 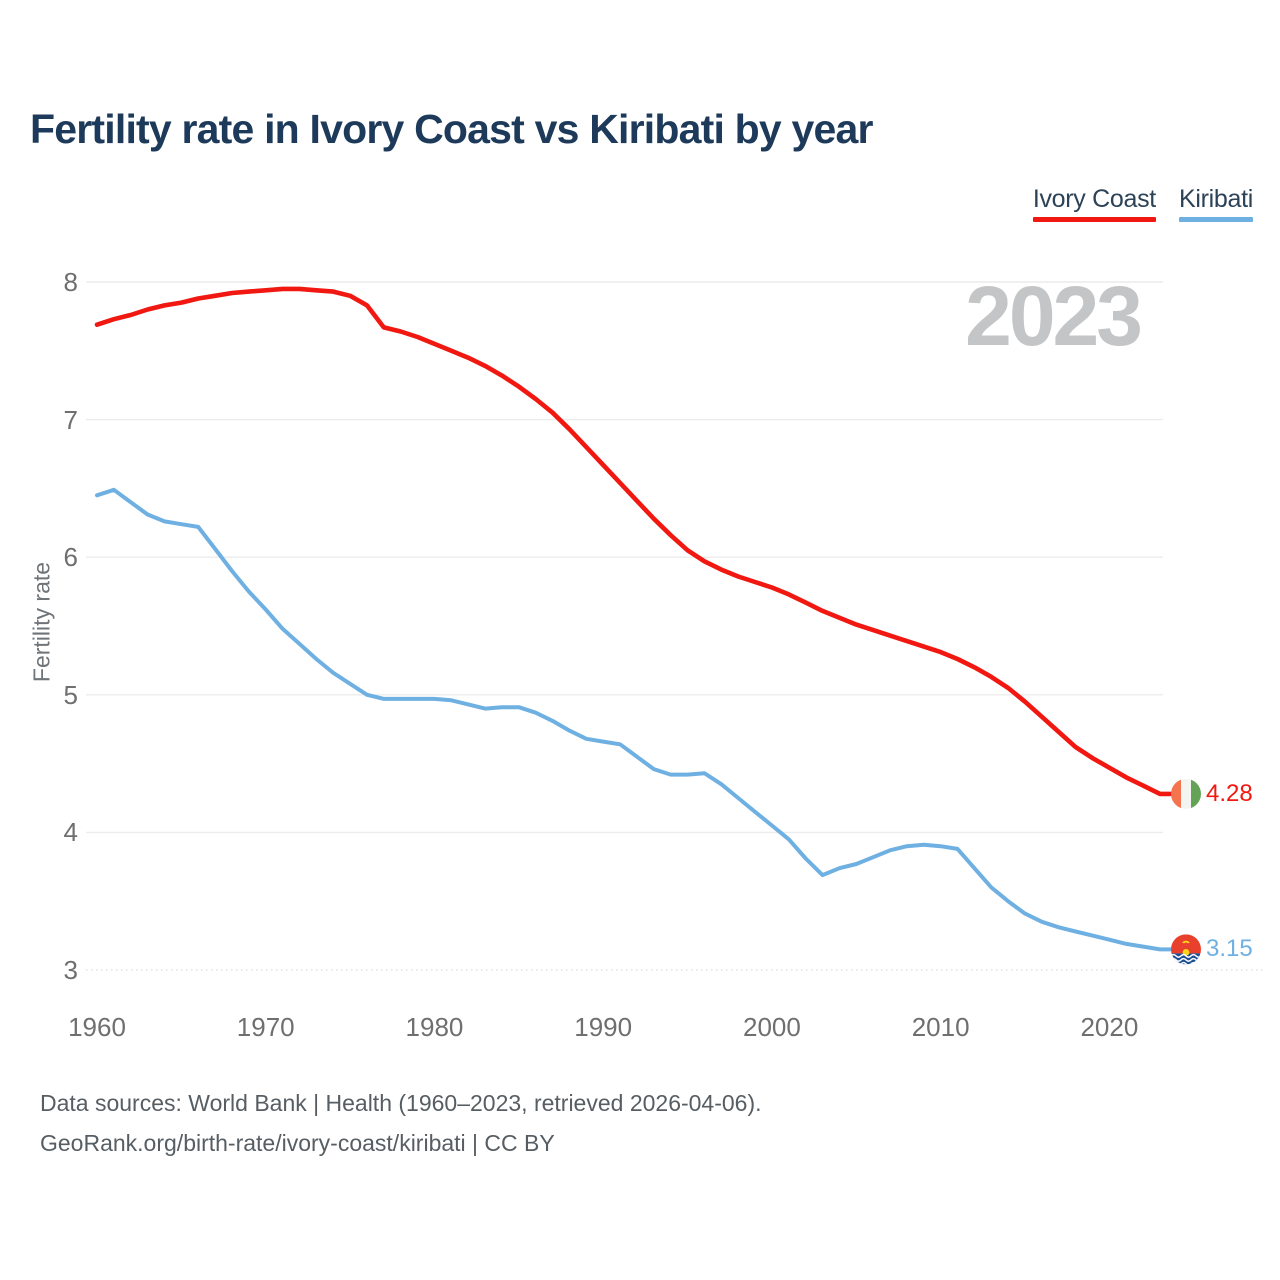 I want to click on y-tick-4: 4, so click(x=70, y=832).